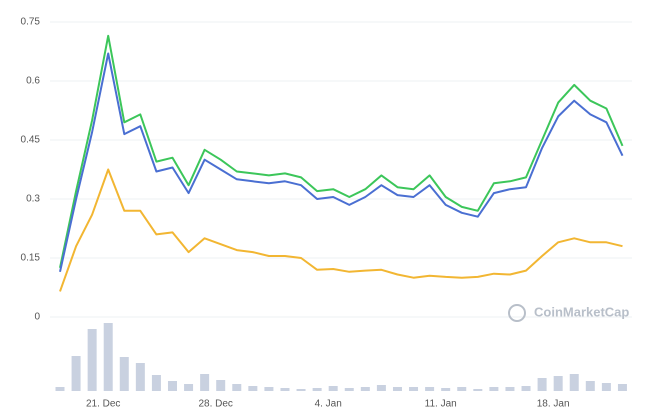 The height and width of the screenshot is (412, 657). What do you see at coordinates (31, 258) in the screenshot?
I see `y-tick-label: 0.15` at bounding box center [31, 258].